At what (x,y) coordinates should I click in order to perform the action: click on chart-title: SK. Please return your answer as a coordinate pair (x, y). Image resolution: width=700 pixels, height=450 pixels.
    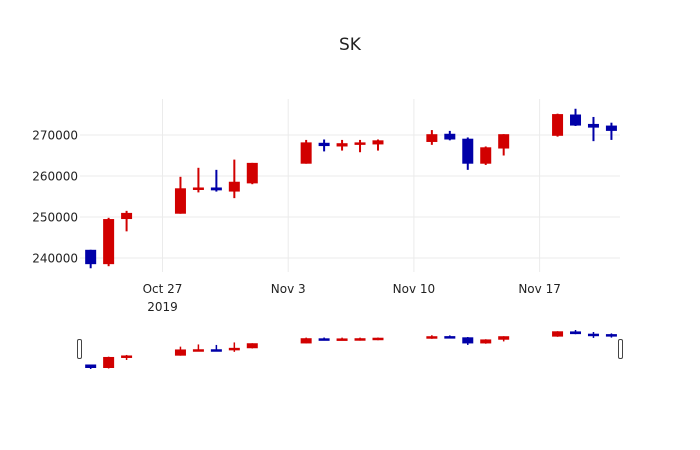
    Looking at the image, I should click on (350, 45).